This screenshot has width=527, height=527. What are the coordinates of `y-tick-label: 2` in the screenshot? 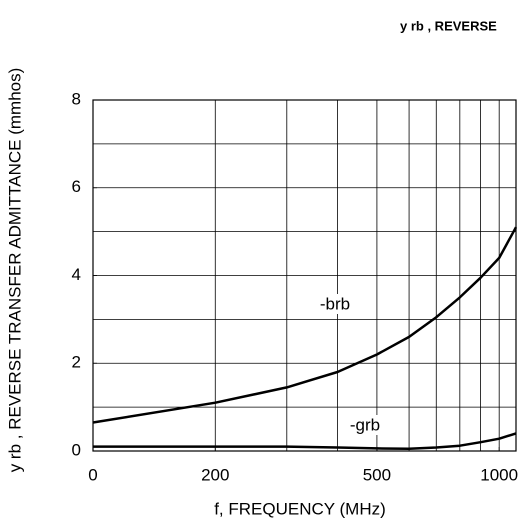 It's located at (76, 362).